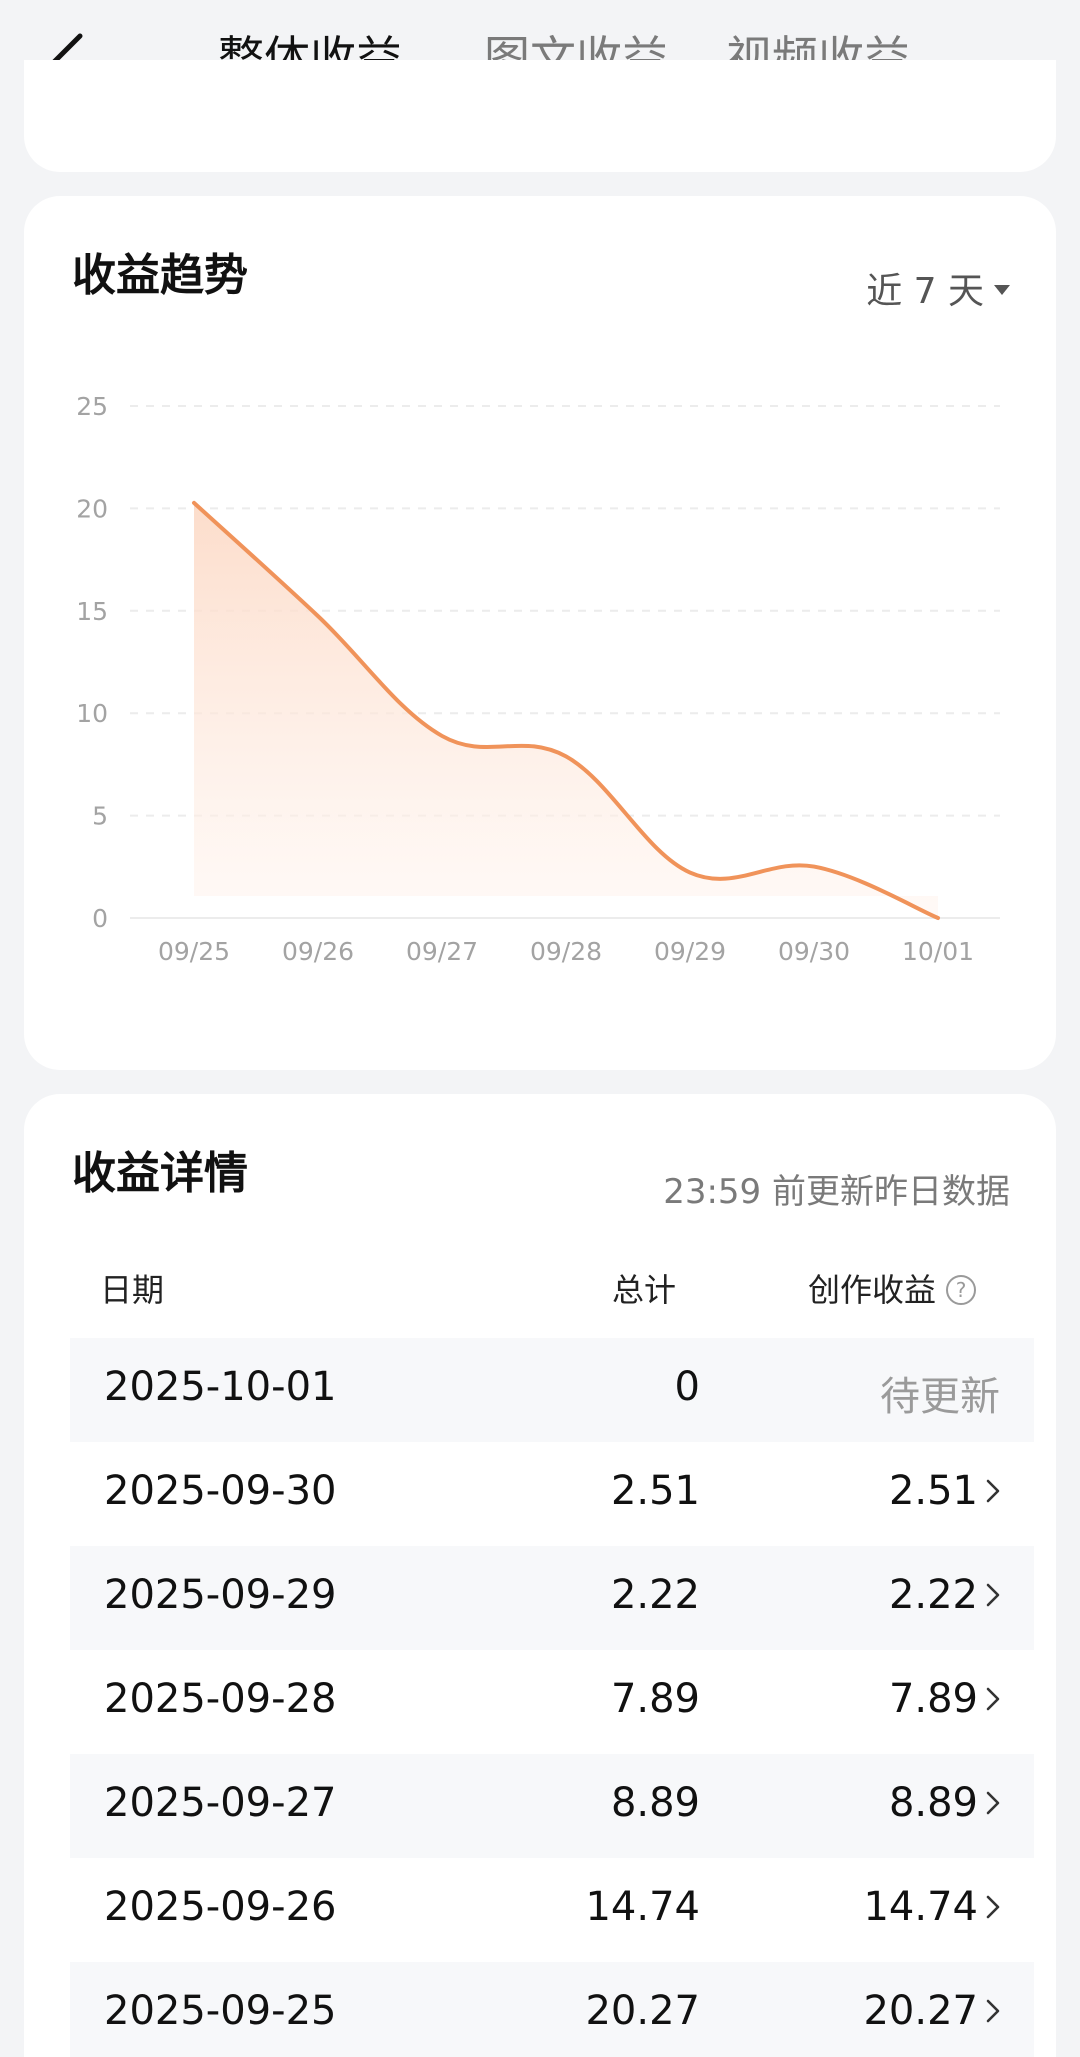 Image resolution: width=1080 pixels, height=2057 pixels. What do you see at coordinates (552, 1494) in the screenshot?
I see `table-row: 2025-09-30 2.51 2.51` at bounding box center [552, 1494].